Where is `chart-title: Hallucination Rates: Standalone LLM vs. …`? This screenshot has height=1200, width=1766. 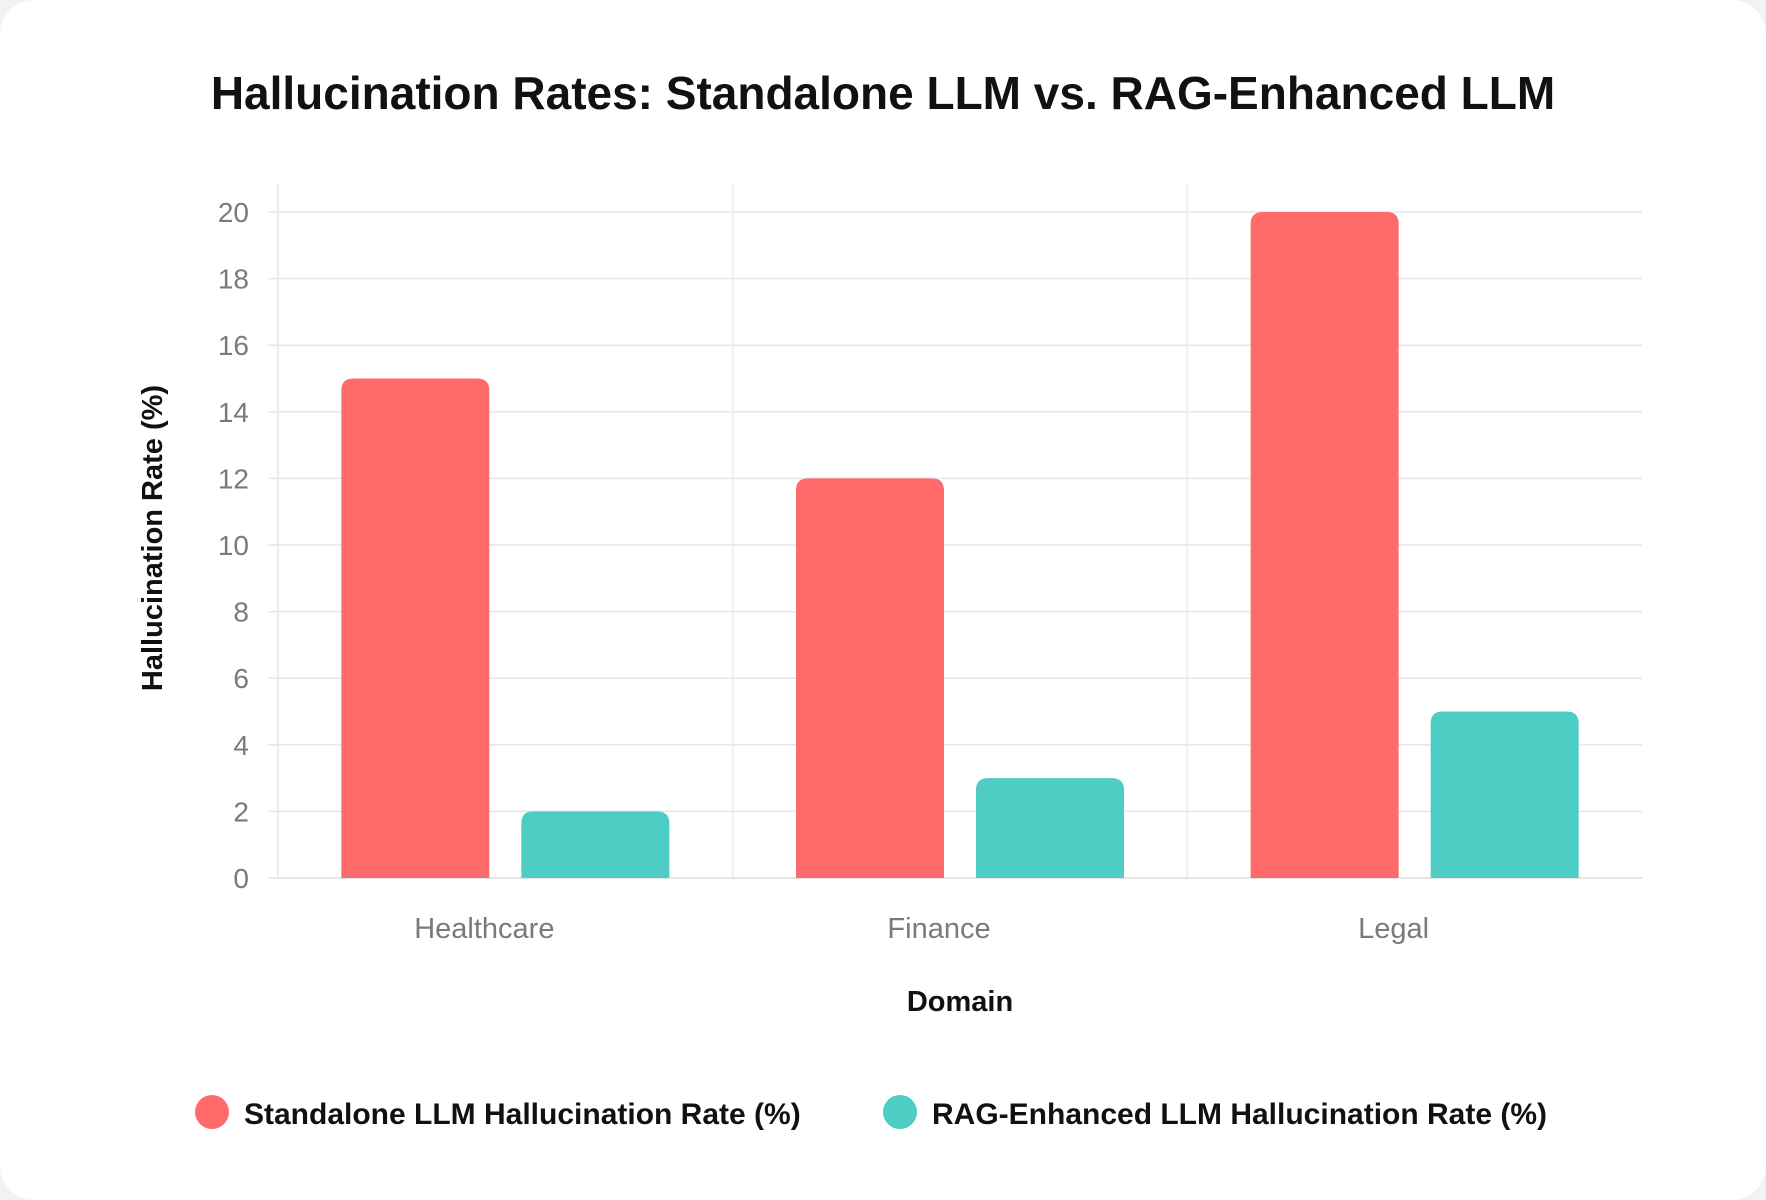 chart-title: Hallucination Rates: Standalone LLM vs. … is located at coordinates (883, 93).